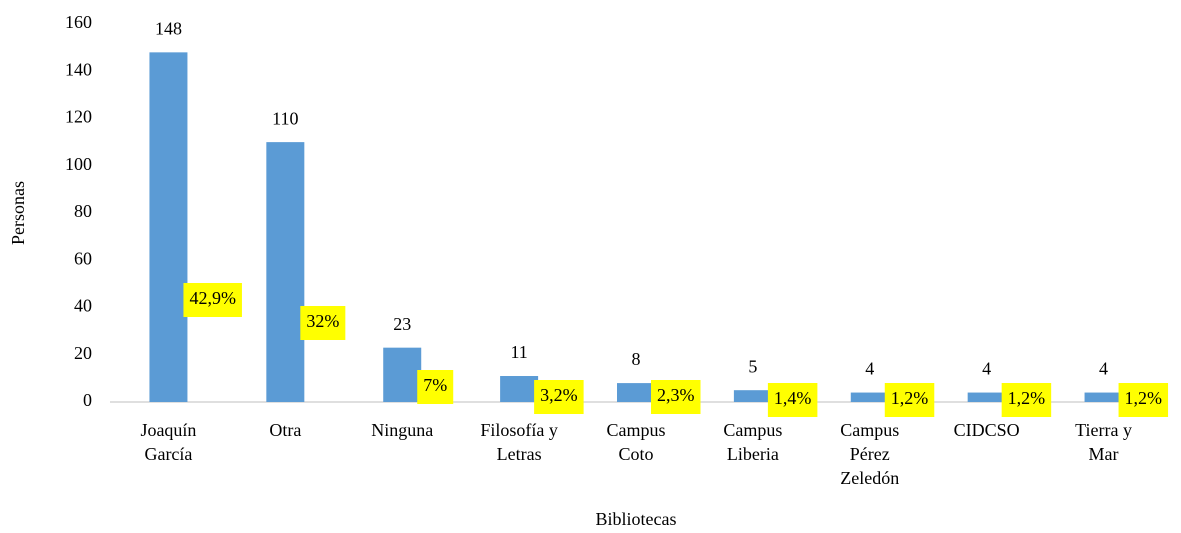 Image resolution: width=1181 pixels, height=533 pixels. I want to click on x-tick-label: Tierra y Mar, so click(1103, 442).